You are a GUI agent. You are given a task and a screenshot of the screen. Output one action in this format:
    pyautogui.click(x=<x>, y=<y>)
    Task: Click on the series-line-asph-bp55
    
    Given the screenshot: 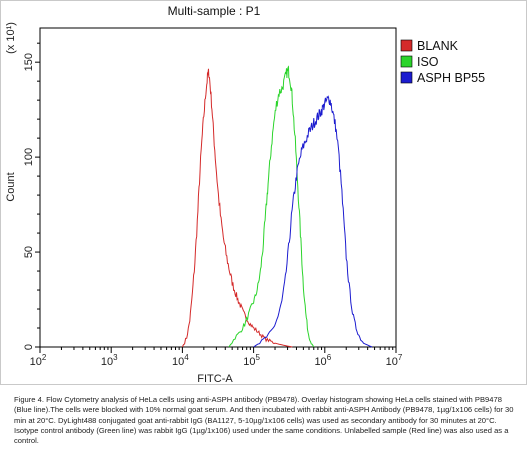 What is the action you would take?
    pyautogui.click(x=313, y=221)
    